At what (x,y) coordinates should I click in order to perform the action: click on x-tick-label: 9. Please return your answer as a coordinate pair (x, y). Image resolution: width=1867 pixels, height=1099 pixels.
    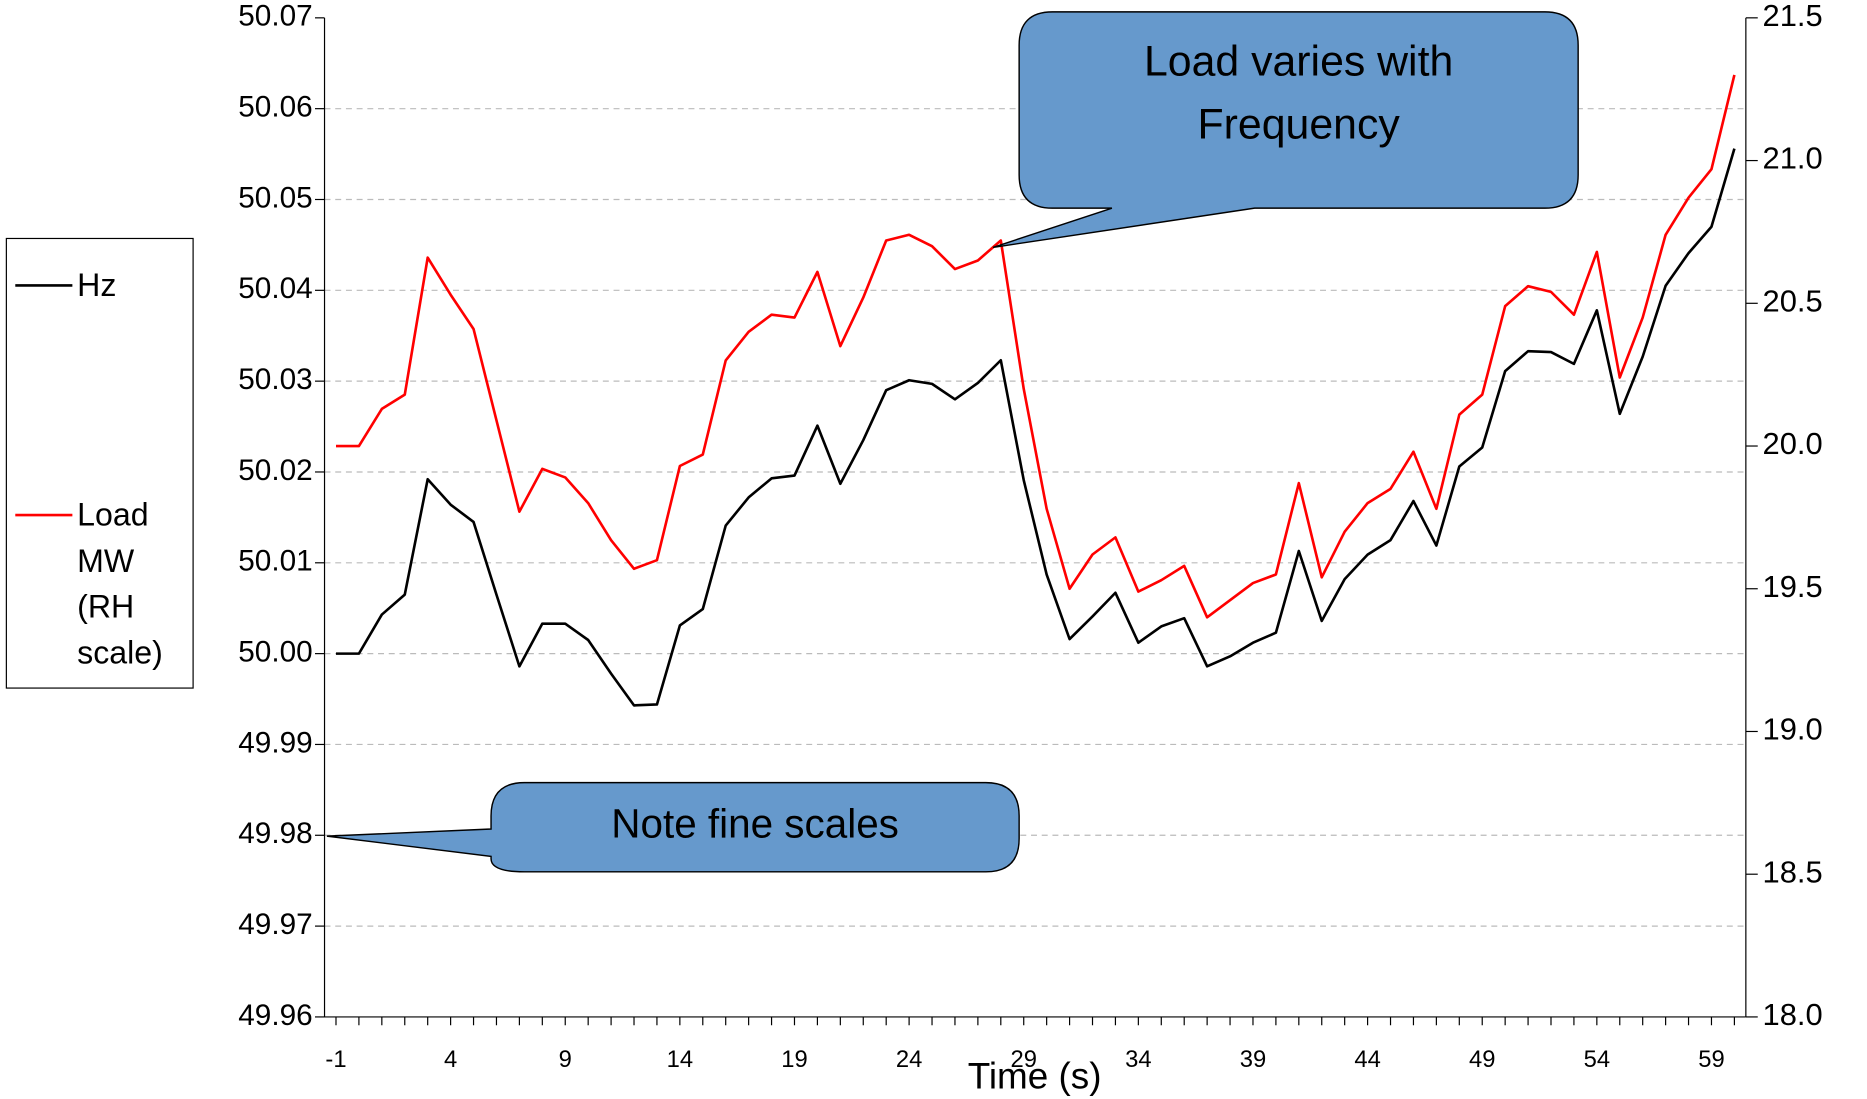
    Looking at the image, I should click on (565, 1059).